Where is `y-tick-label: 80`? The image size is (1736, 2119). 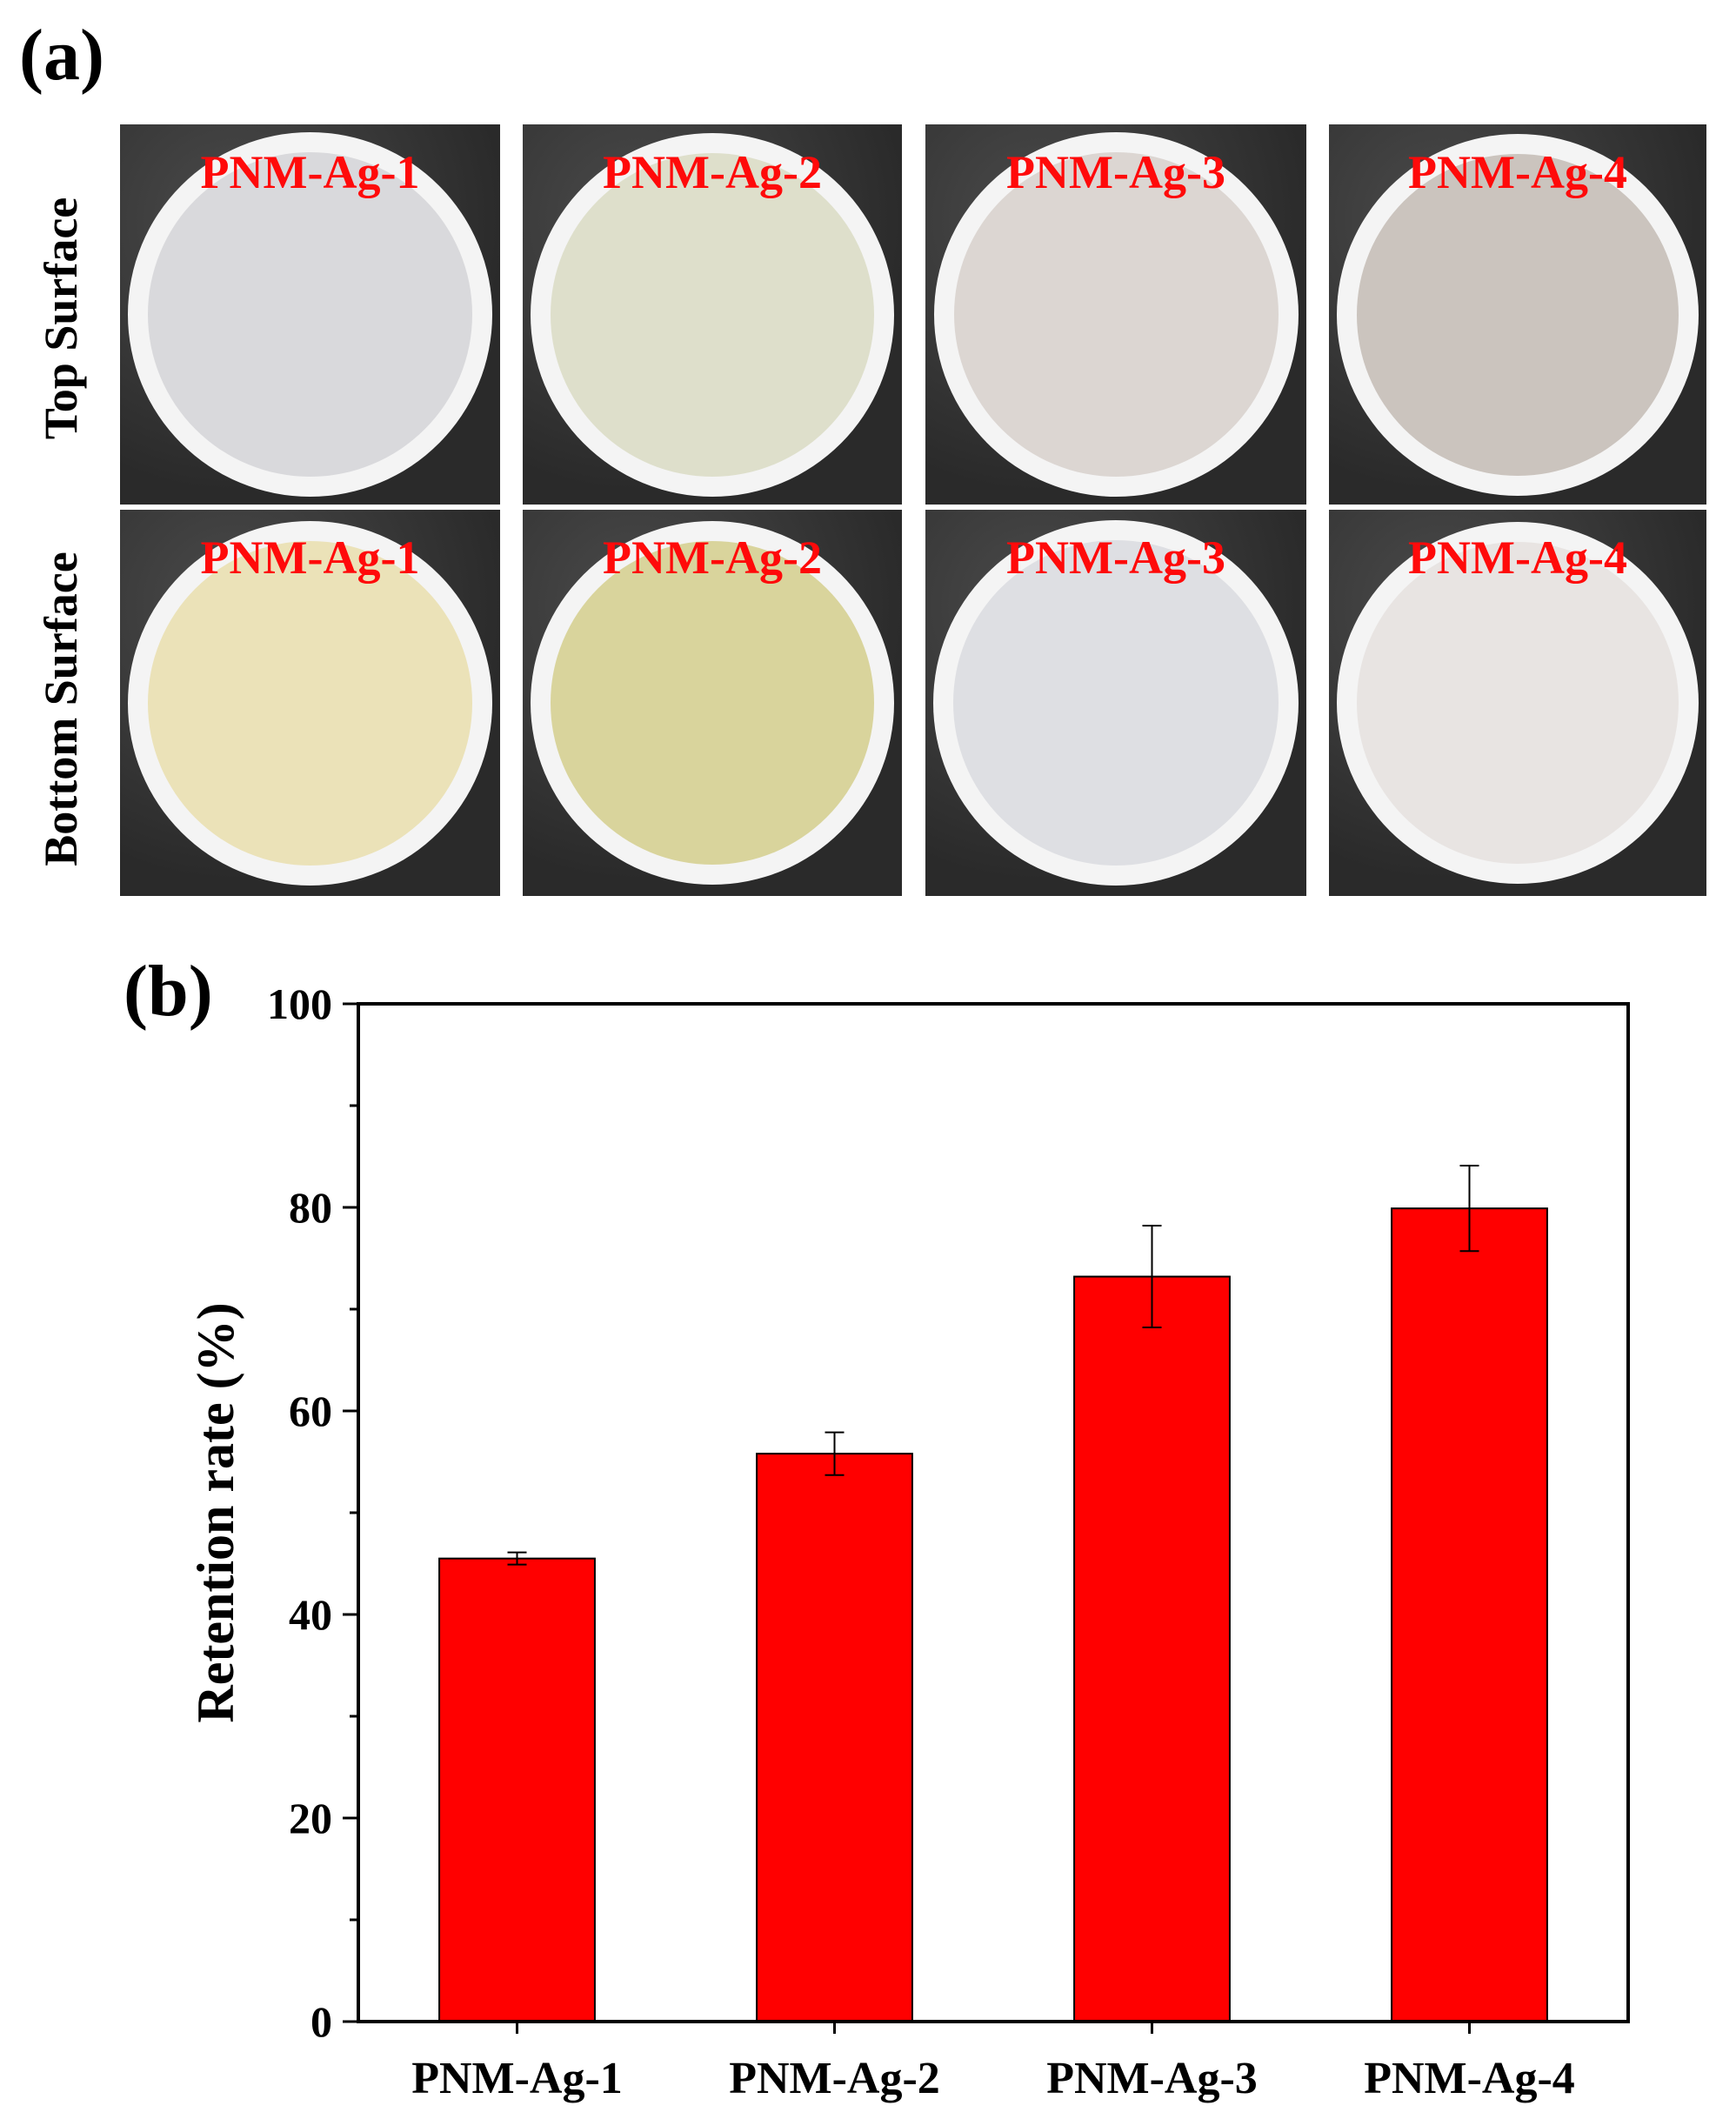 y-tick-label: 80 is located at coordinates (310, 1207).